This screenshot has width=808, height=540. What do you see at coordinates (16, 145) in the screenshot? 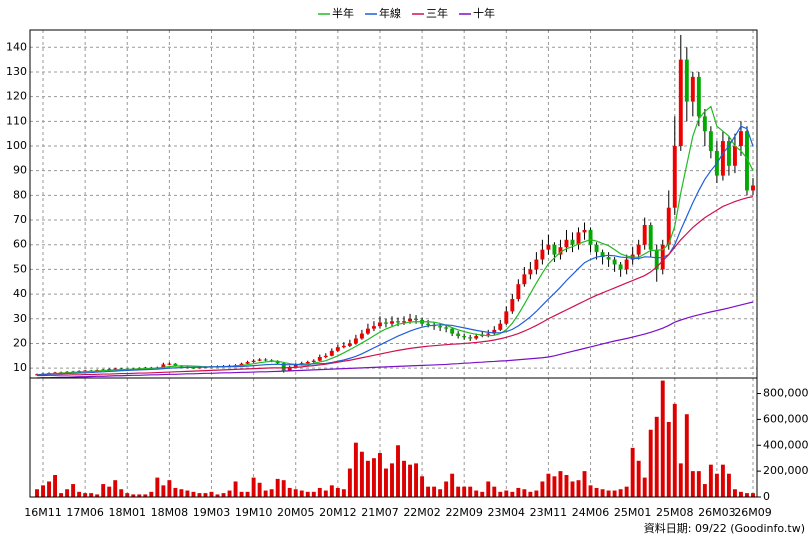
I see `y-tick-label: 100` at bounding box center [16, 145].